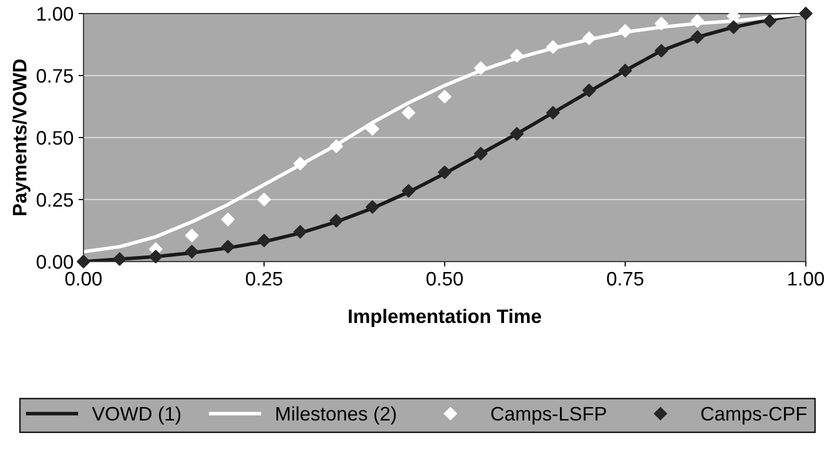 This screenshot has height=451, width=835. What do you see at coordinates (264, 279) in the screenshot?
I see `x-tick-label: 0.25` at bounding box center [264, 279].